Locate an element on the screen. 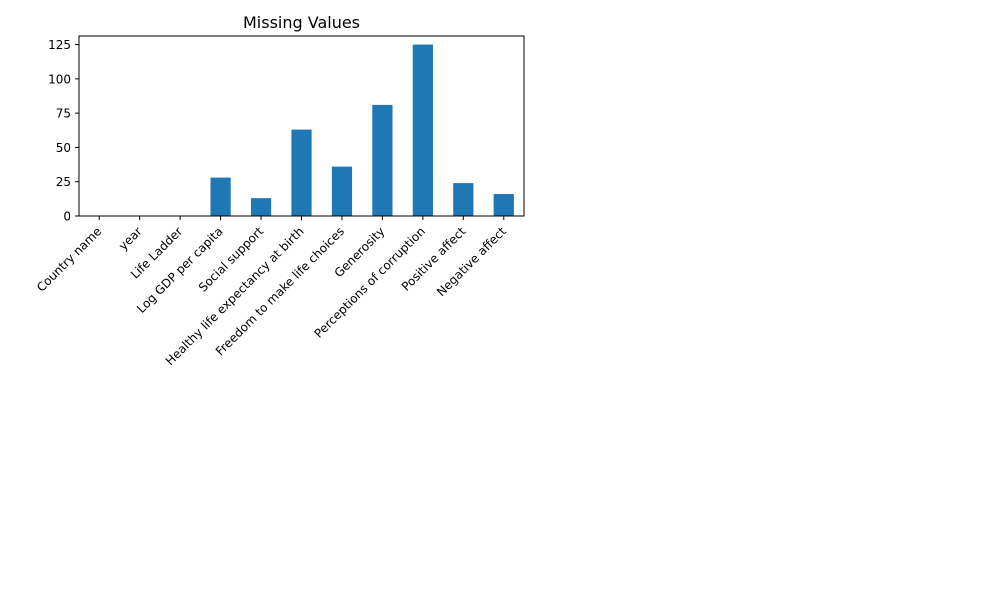 The image size is (1000, 605). plot-frame is located at coordinates (301, 126).